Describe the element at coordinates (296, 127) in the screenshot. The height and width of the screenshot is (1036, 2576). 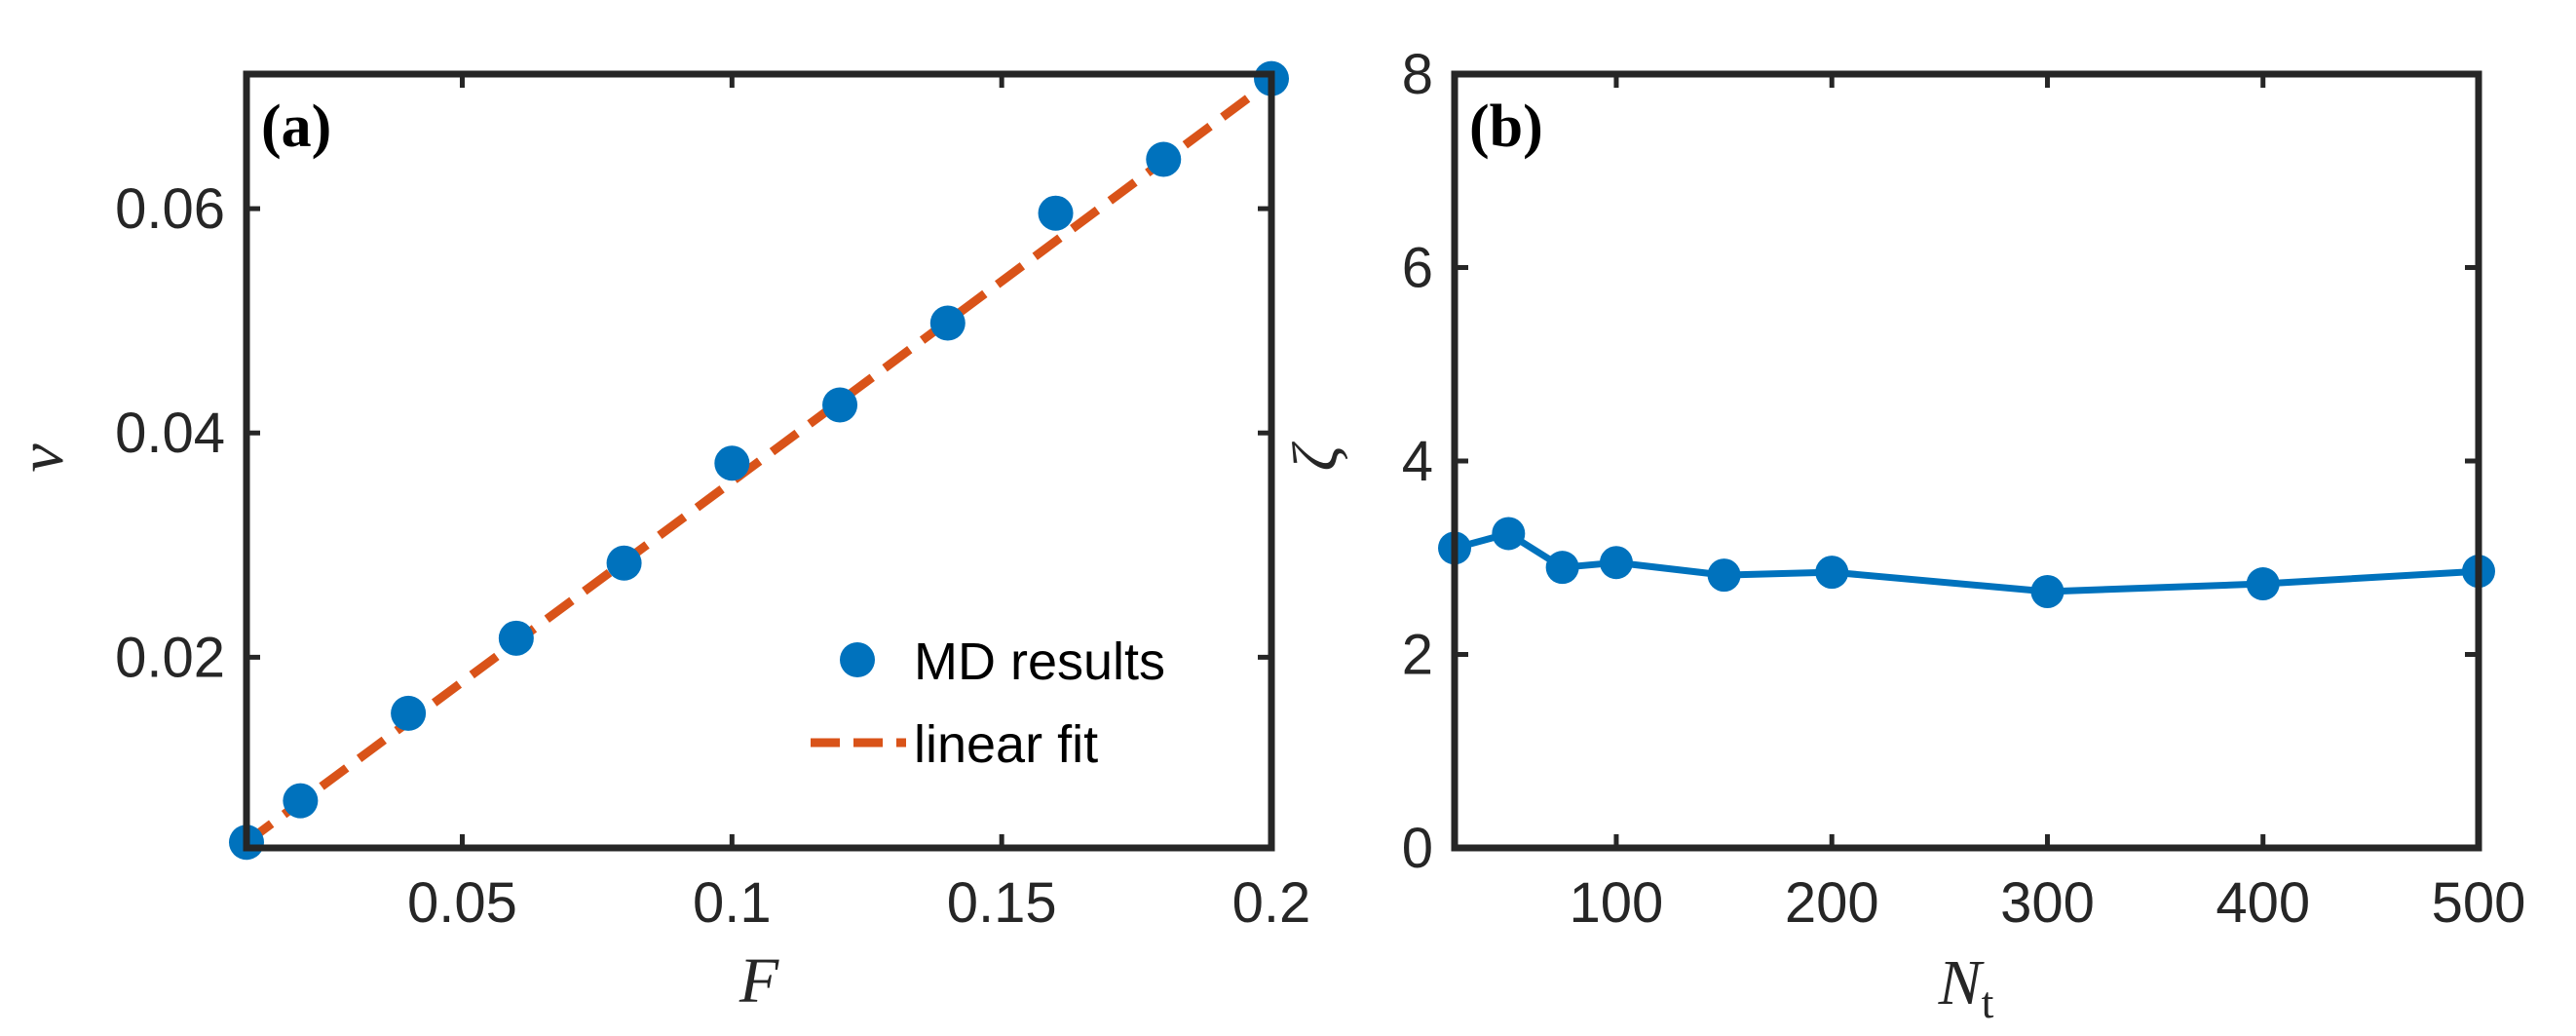
I see `panel-a-label: (a)` at that location.